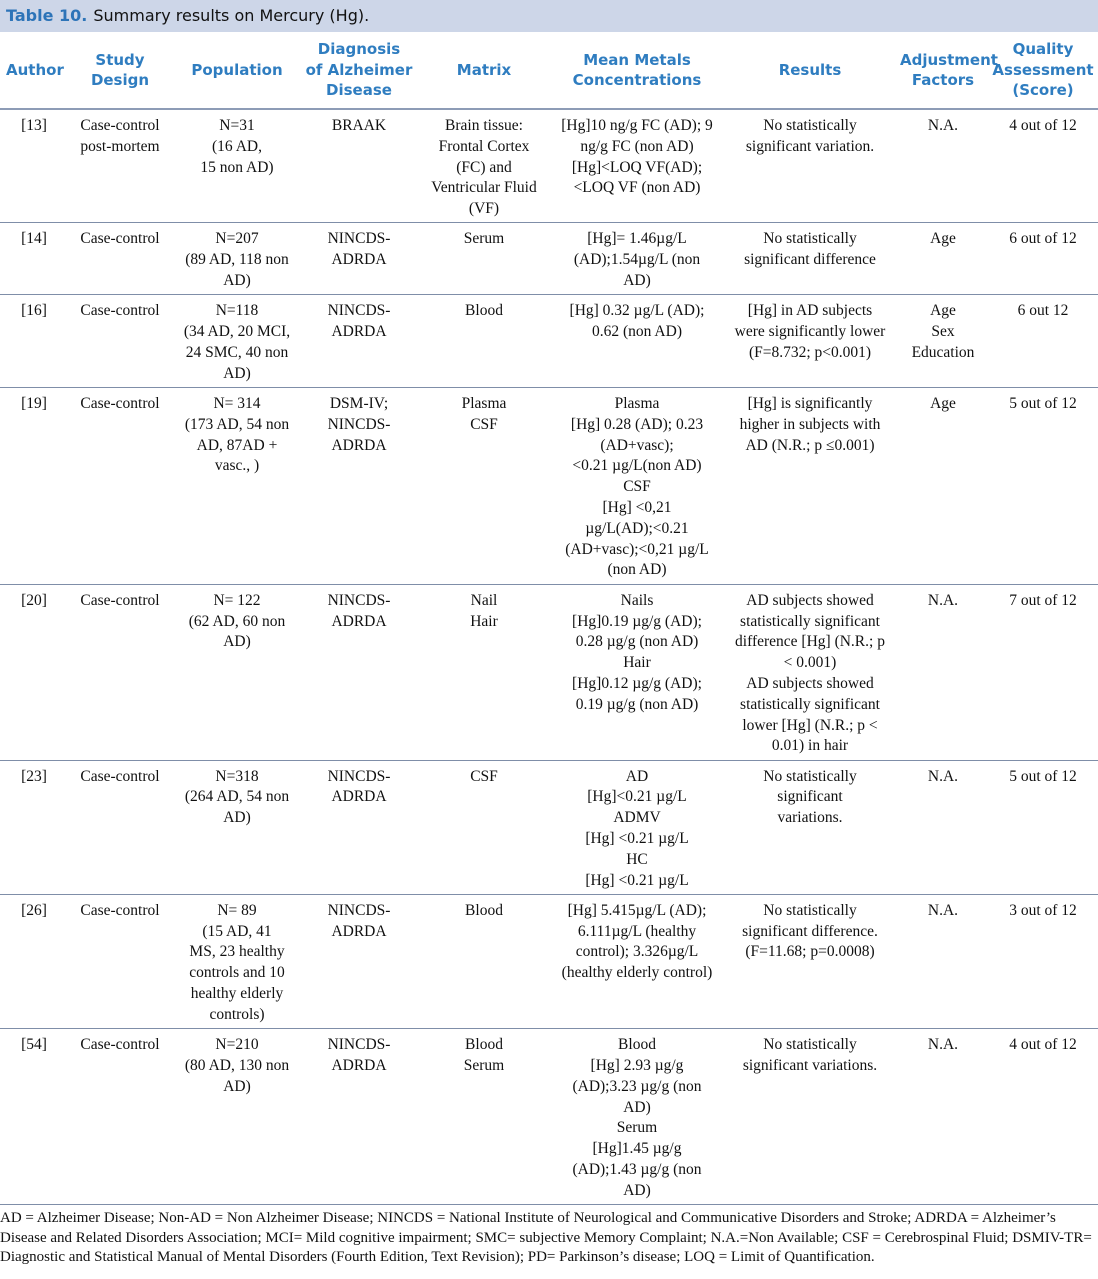 The height and width of the screenshot is (1279, 1098). What do you see at coordinates (484, 910) in the screenshot?
I see `cell-line: Blood` at bounding box center [484, 910].